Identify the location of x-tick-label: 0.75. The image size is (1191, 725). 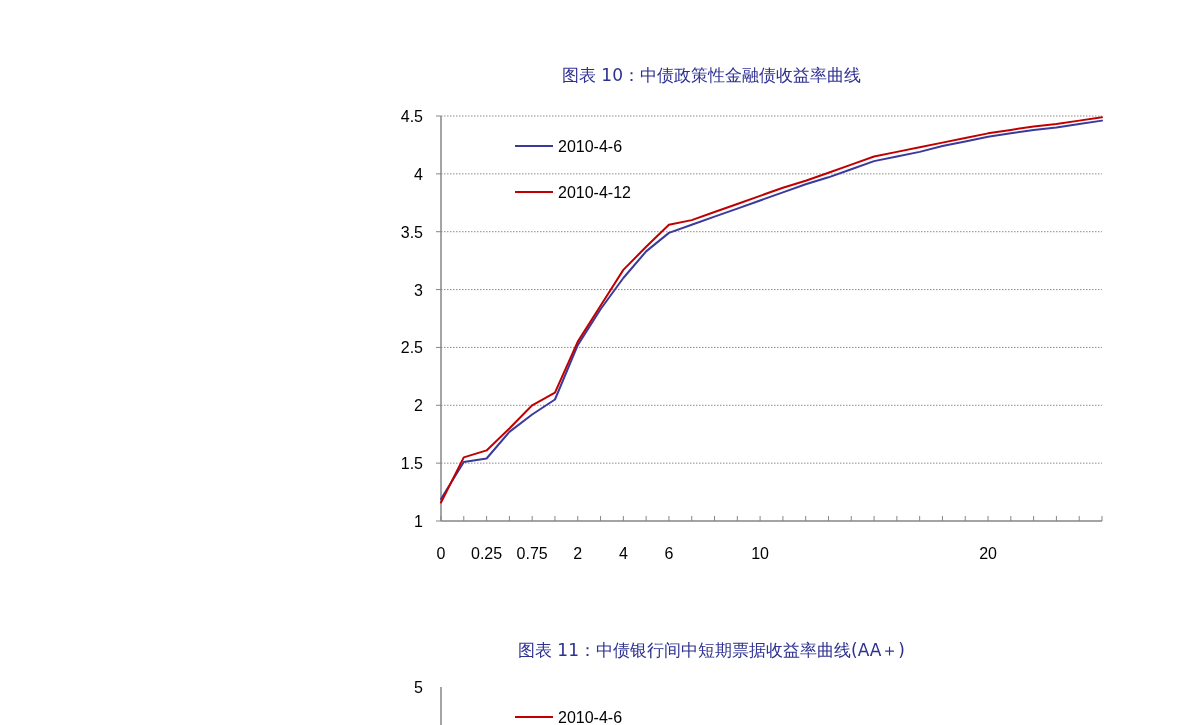
(532, 553).